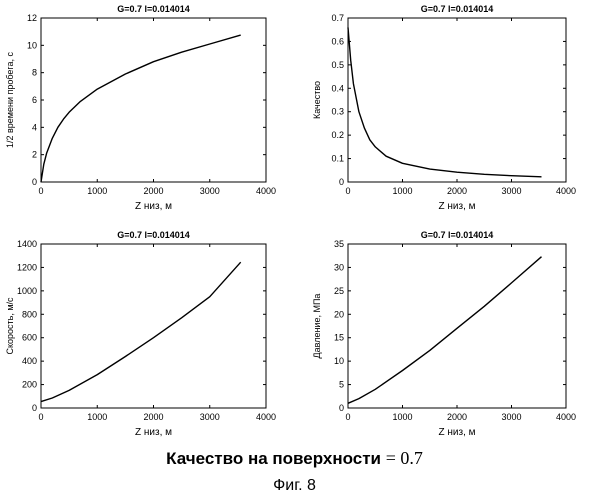 The width and height of the screenshot is (589, 500). I want to click on y-axis-label: 1/2 времени пробега, с, so click(10, 99).